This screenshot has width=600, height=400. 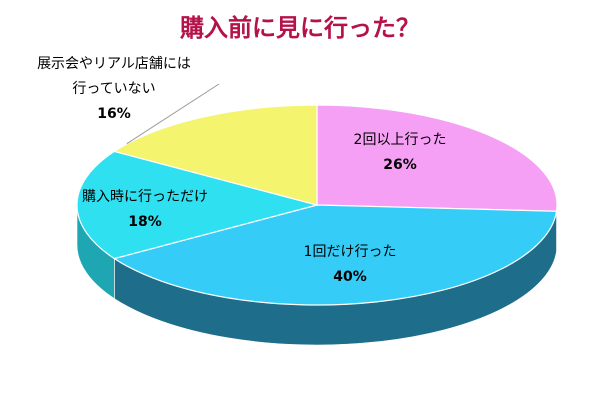 What do you see at coordinates (400, 153) in the screenshot?
I see `slice-label-1: 2回以上行った 26%` at bounding box center [400, 153].